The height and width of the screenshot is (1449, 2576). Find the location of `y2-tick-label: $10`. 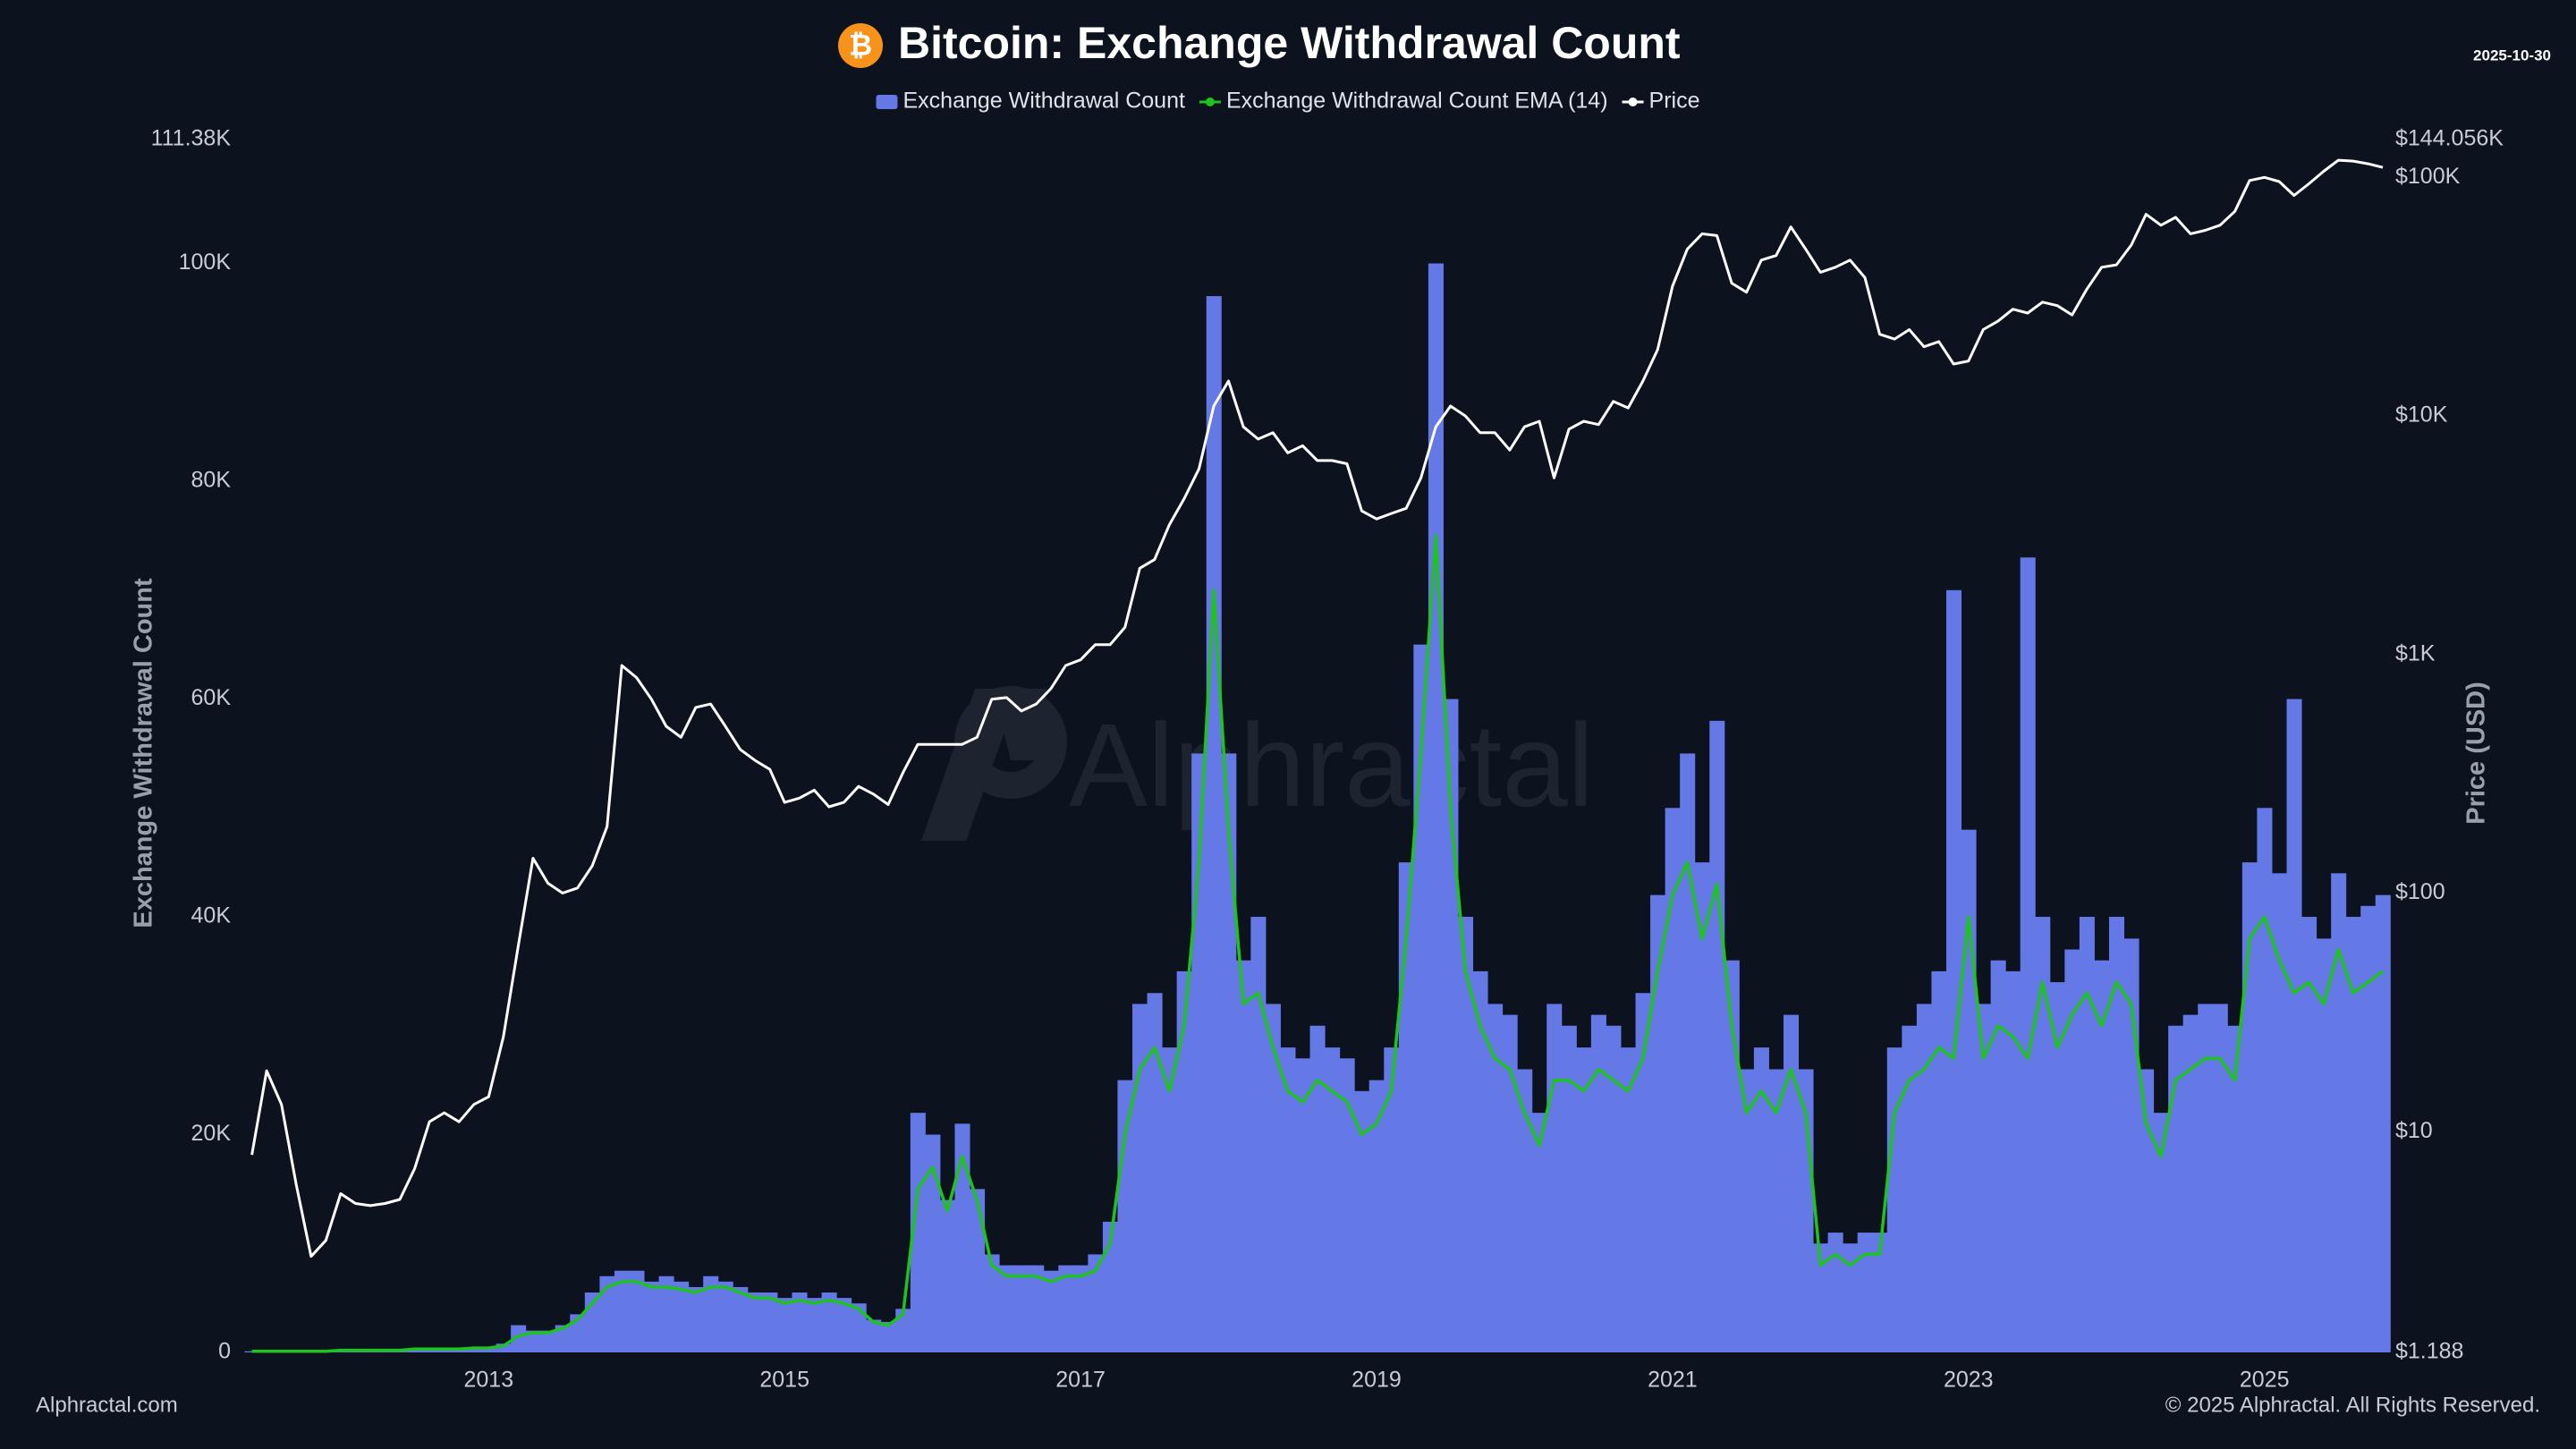

y2-tick-label: $10 is located at coordinates (2414, 1130).